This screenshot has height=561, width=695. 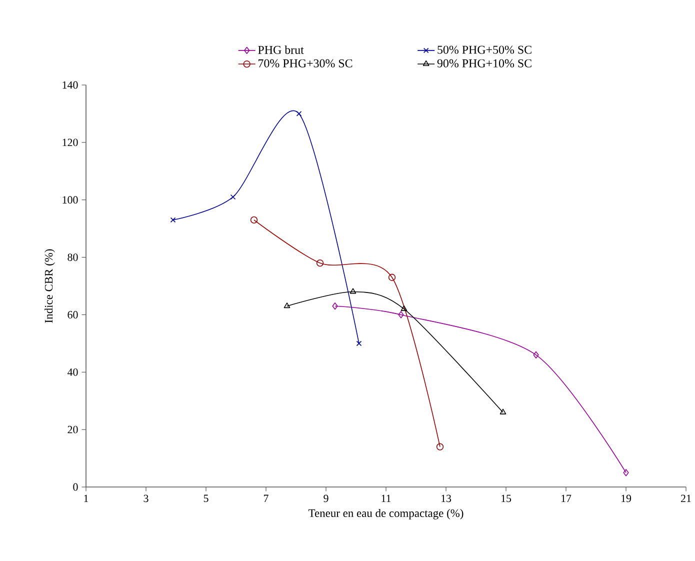 What do you see at coordinates (266, 498) in the screenshot?
I see `x-tick-label: 7` at bounding box center [266, 498].